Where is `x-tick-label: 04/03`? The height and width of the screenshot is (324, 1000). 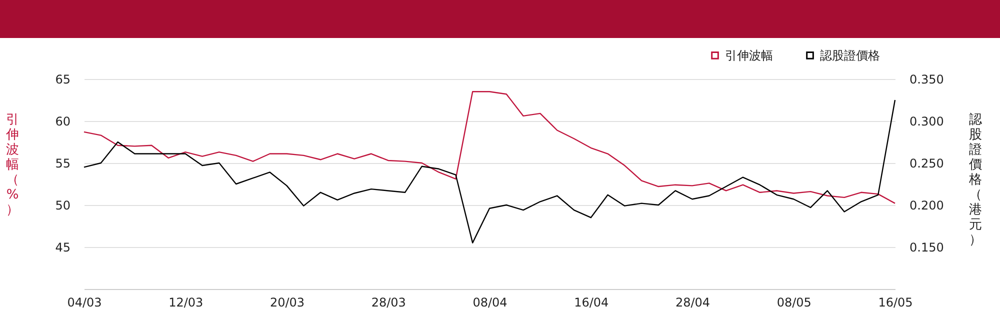
x-tick-label: 04/03 is located at coordinates (84, 303).